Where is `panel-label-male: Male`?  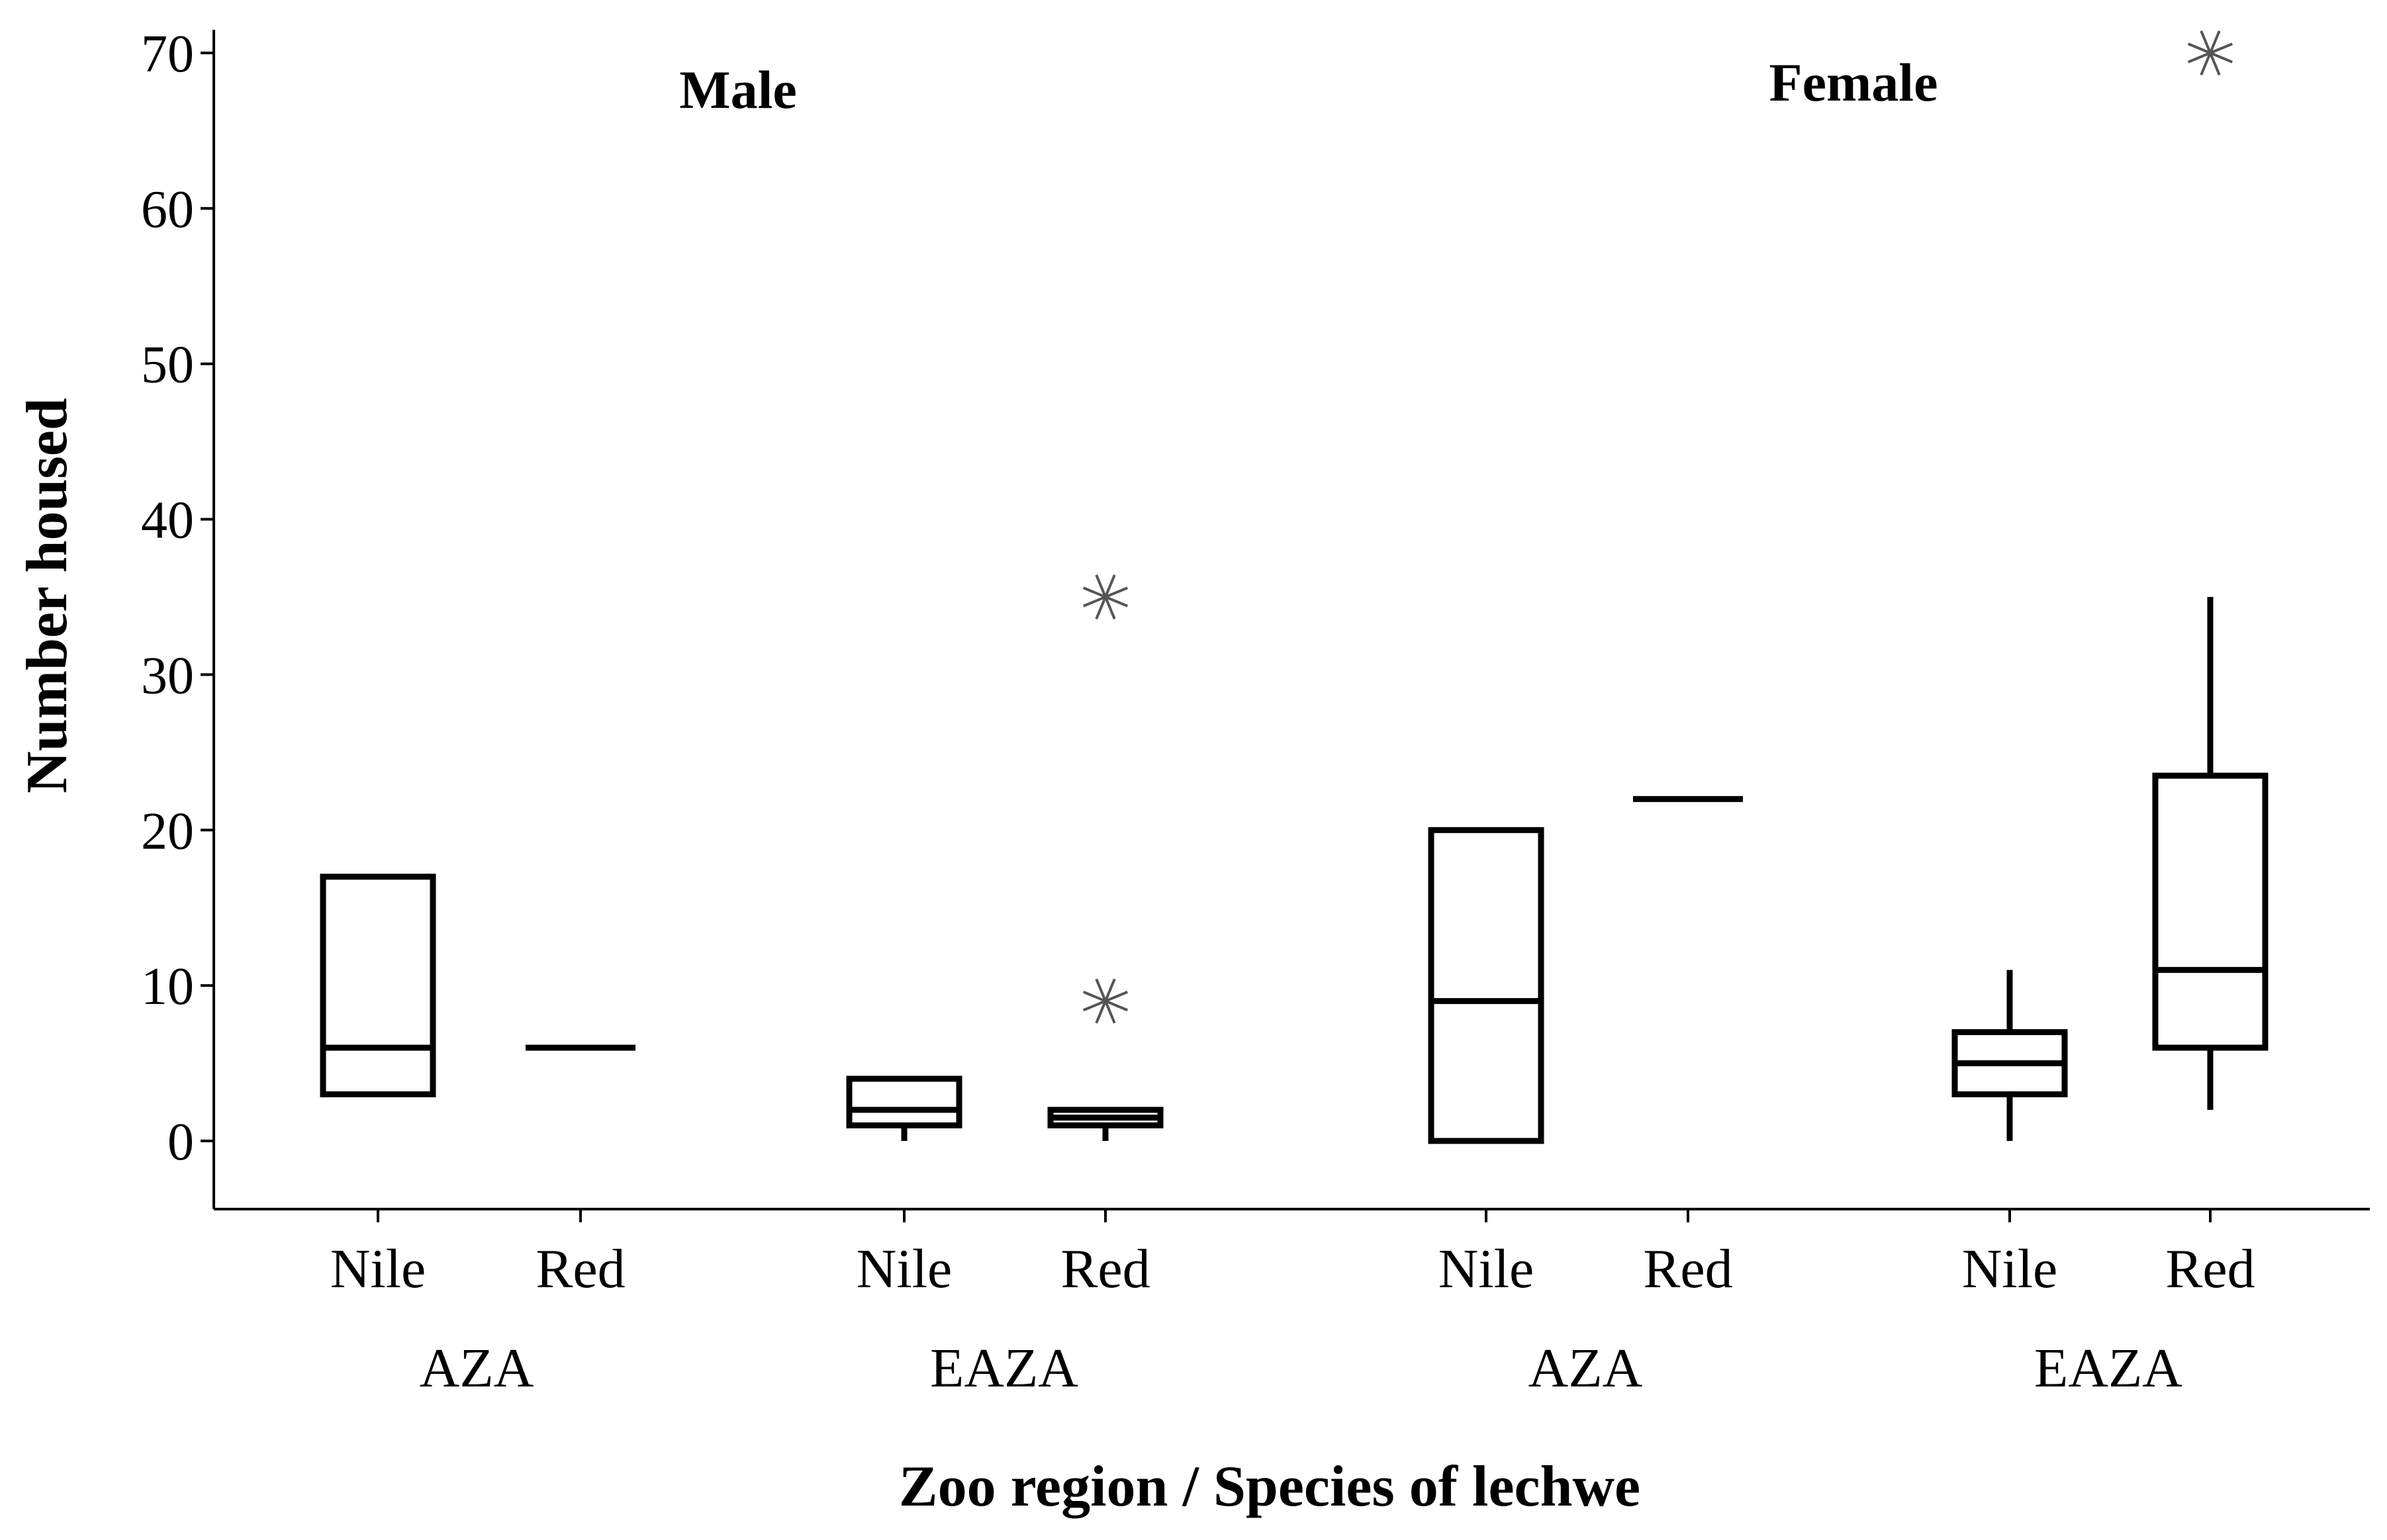
panel-label-male: Male is located at coordinates (738, 90).